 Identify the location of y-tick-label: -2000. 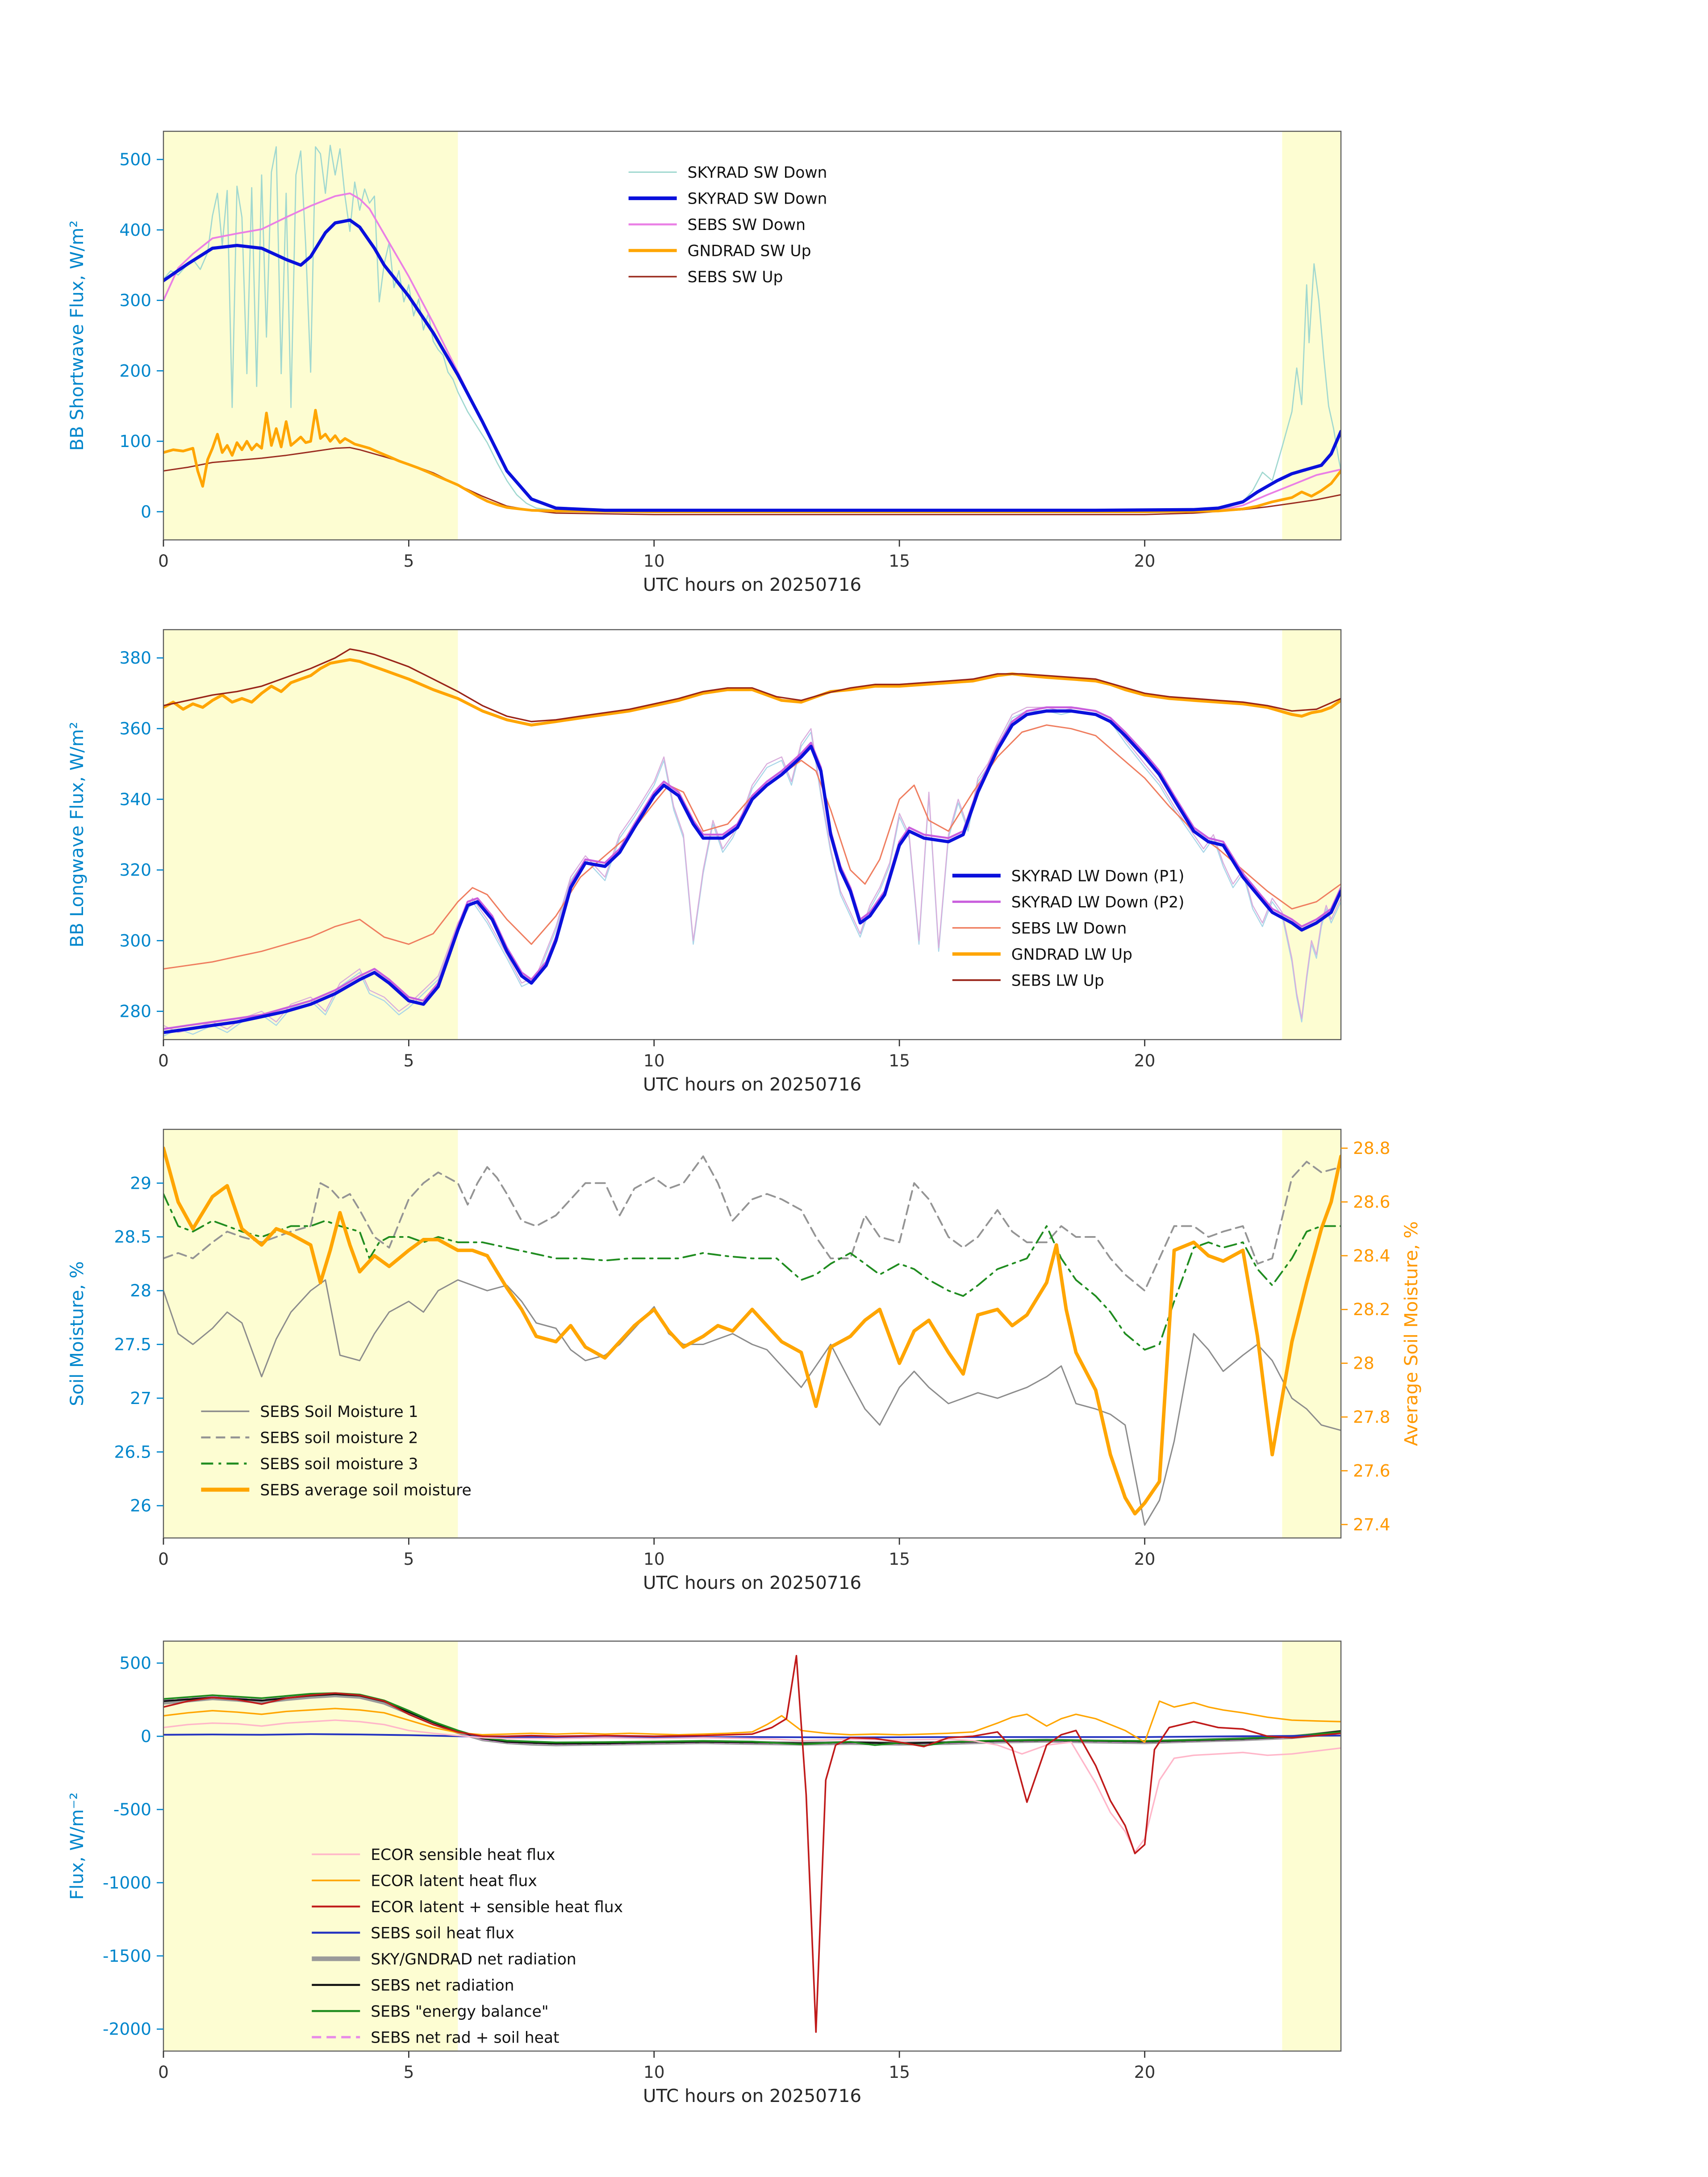
(127, 2029).